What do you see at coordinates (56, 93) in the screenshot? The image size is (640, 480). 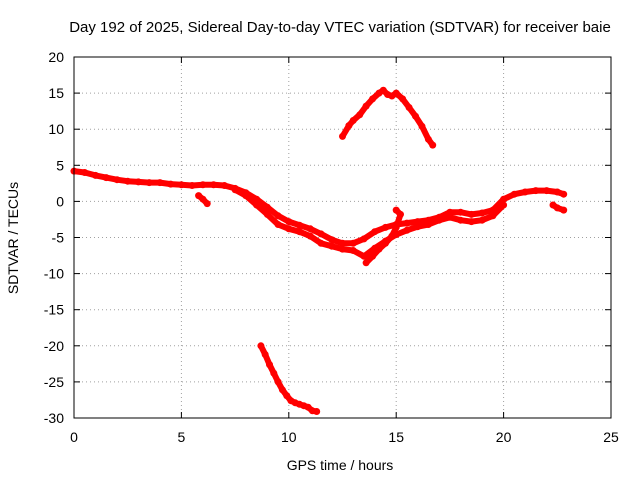 I see `y-tick-label: 15` at bounding box center [56, 93].